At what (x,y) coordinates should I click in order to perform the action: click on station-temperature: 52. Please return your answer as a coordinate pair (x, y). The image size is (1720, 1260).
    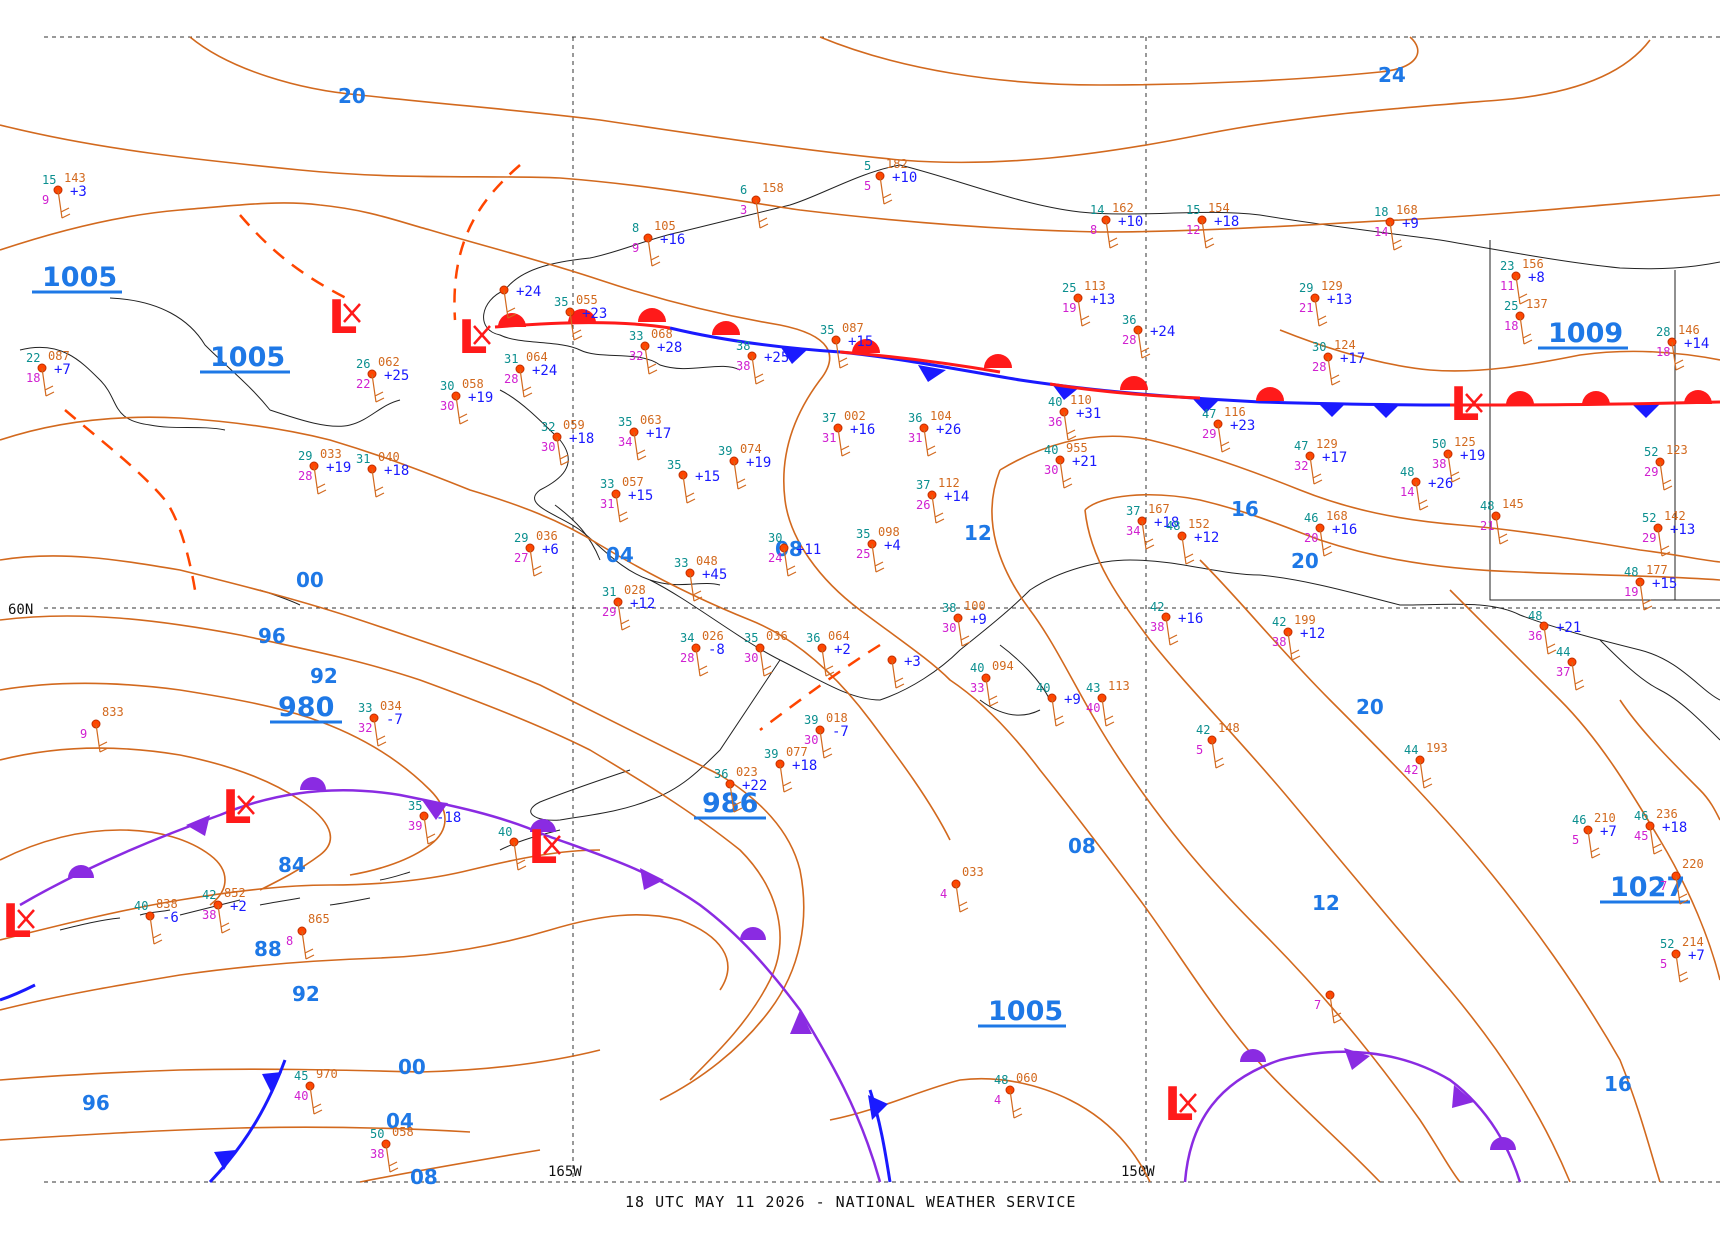
    Looking at the image, I should click on (1667, 944).